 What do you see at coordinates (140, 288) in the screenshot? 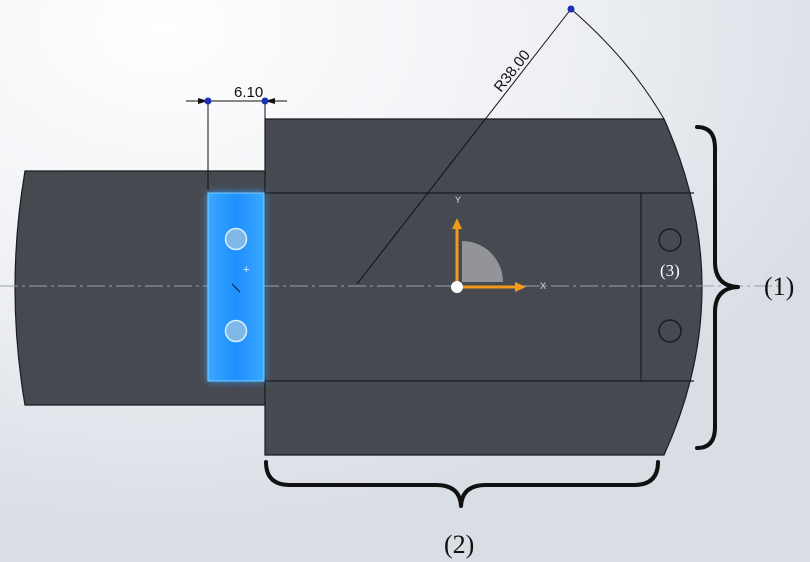
I see `part-left-section` at bounding box center [140, 288].